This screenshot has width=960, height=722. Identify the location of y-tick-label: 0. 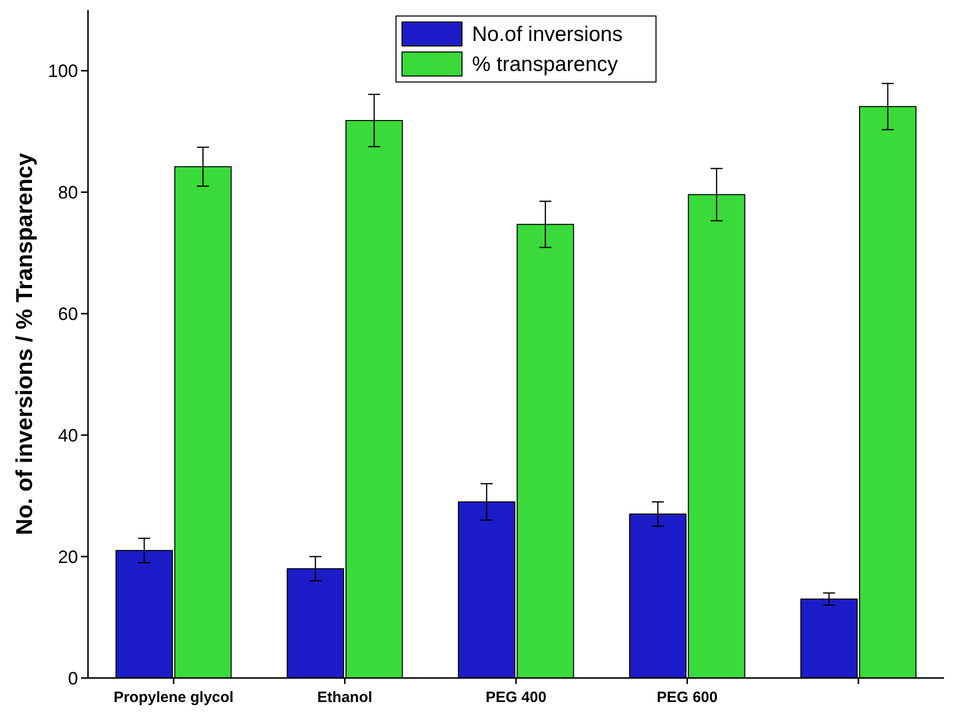
(73, 678).